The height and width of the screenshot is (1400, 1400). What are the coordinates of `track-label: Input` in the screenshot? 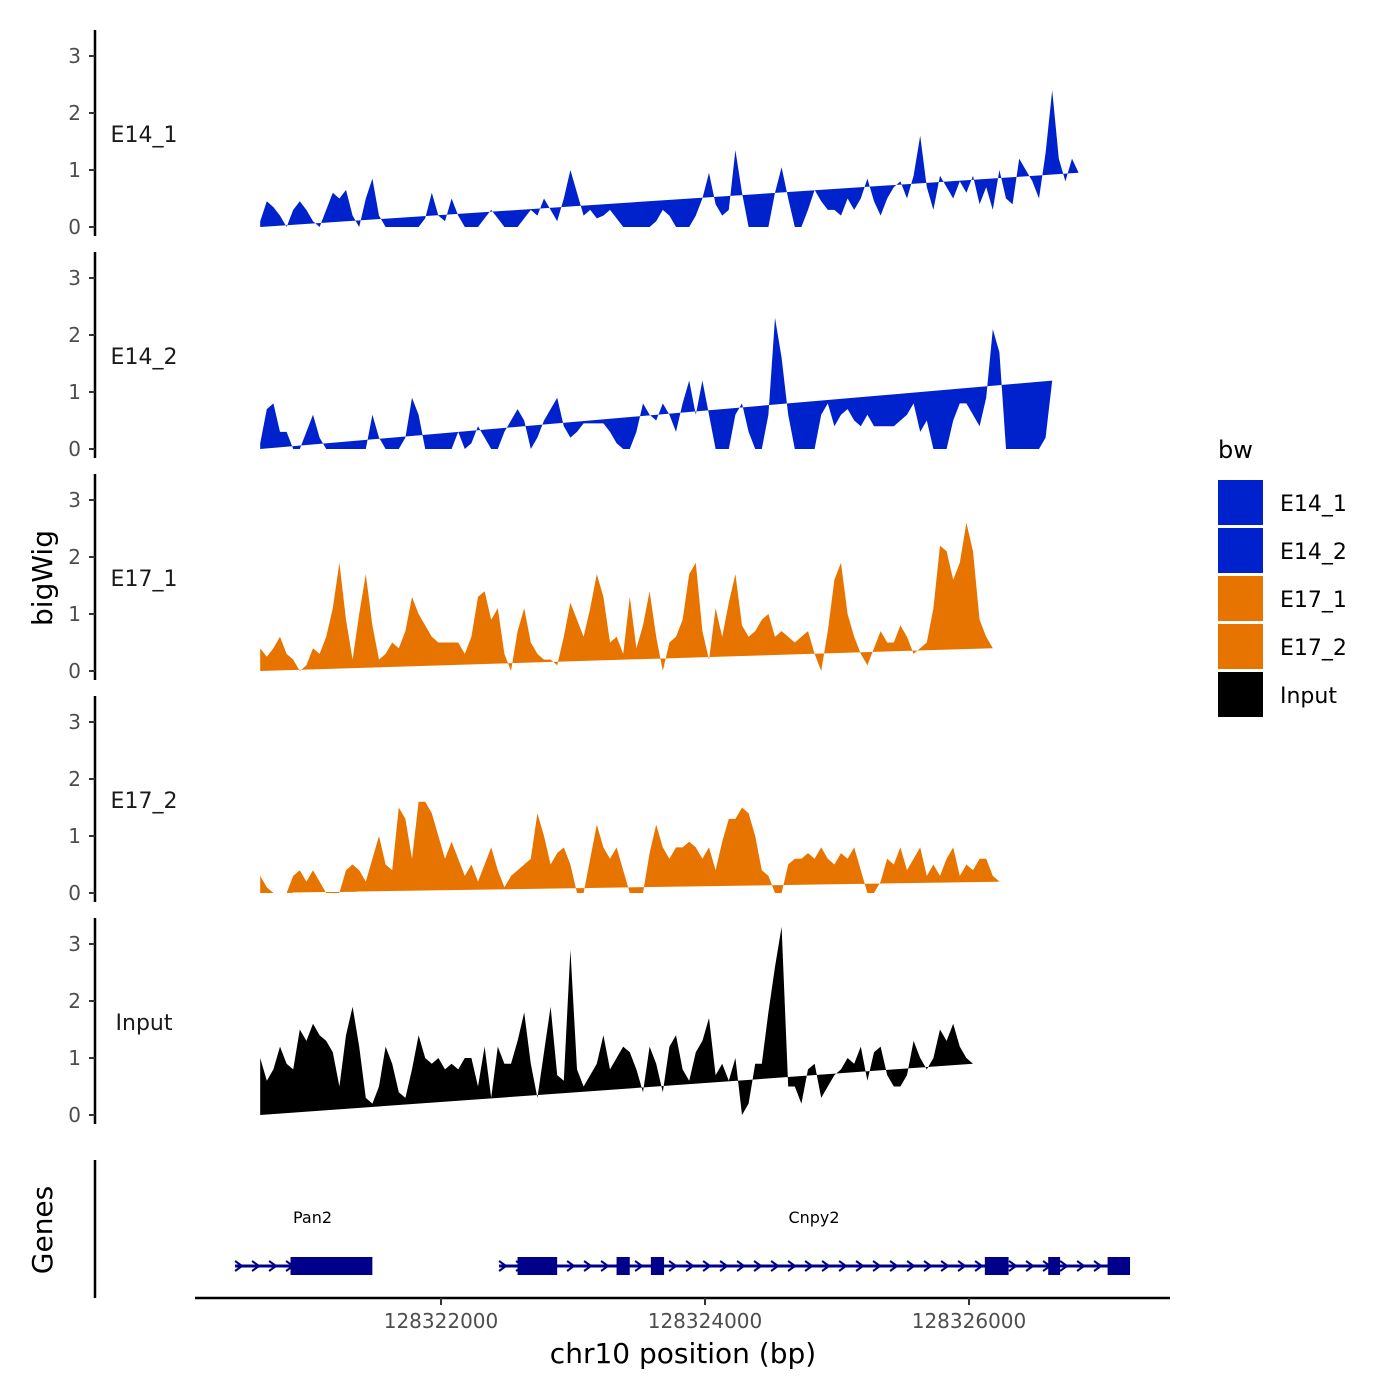 It's located at (144, 1023).